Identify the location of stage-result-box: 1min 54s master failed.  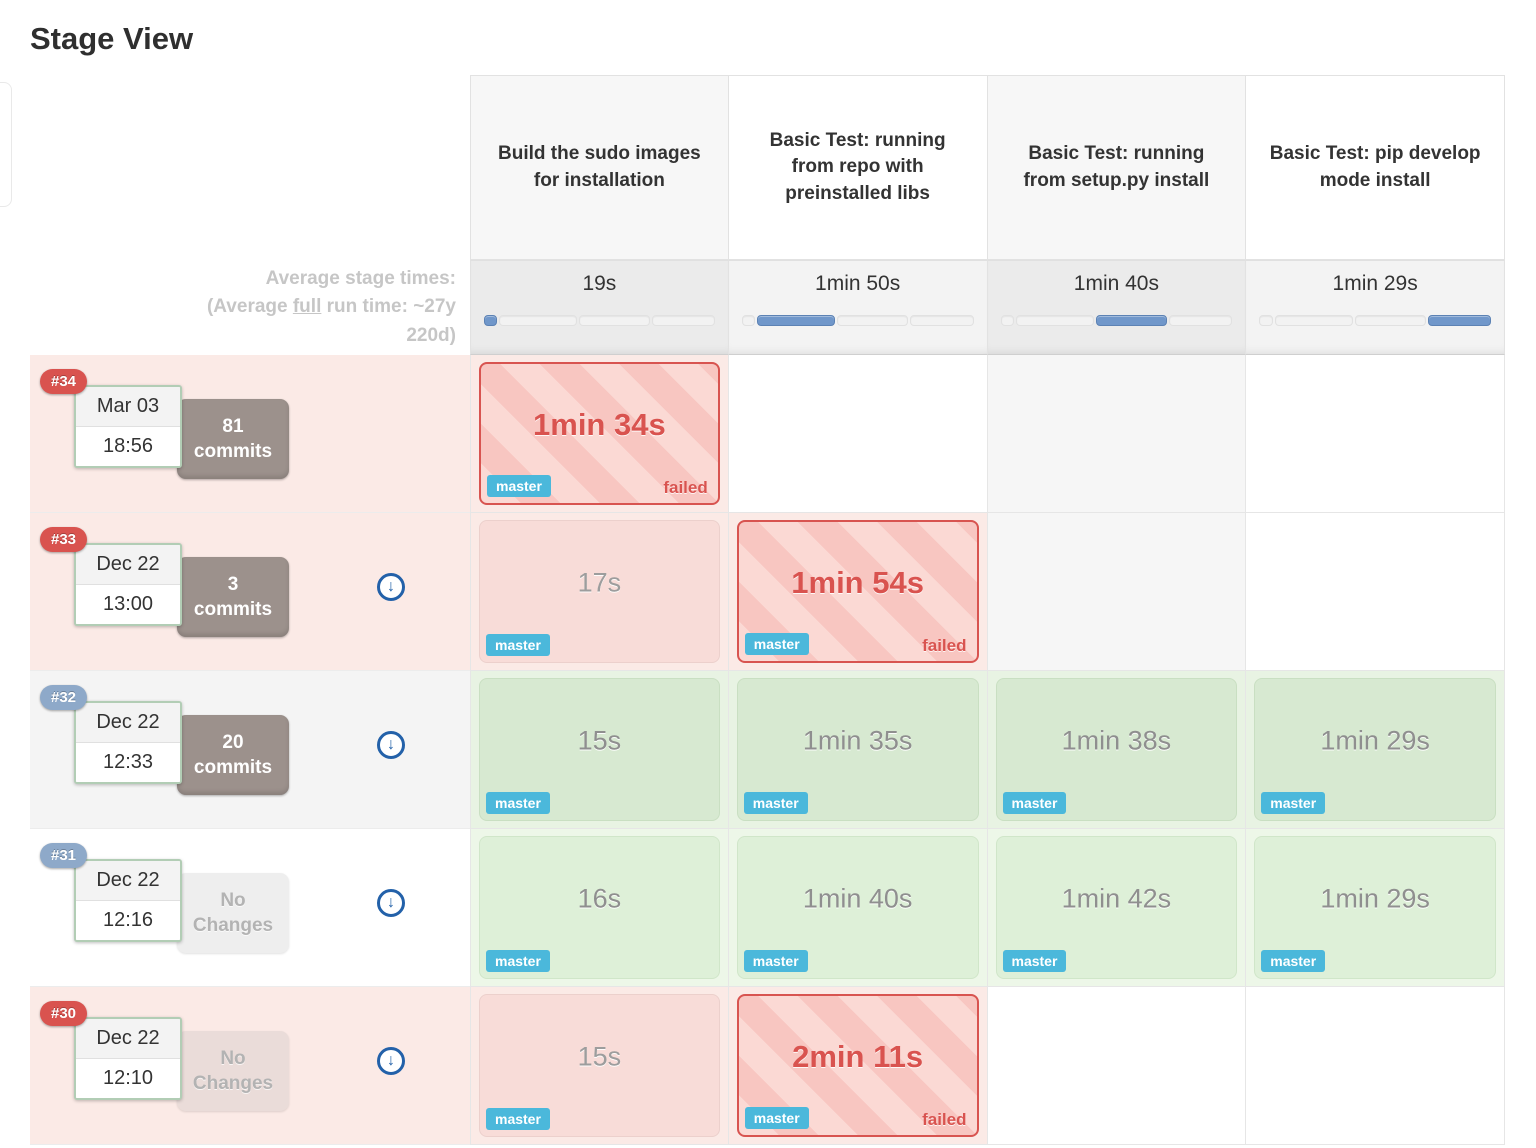
(857, 591).